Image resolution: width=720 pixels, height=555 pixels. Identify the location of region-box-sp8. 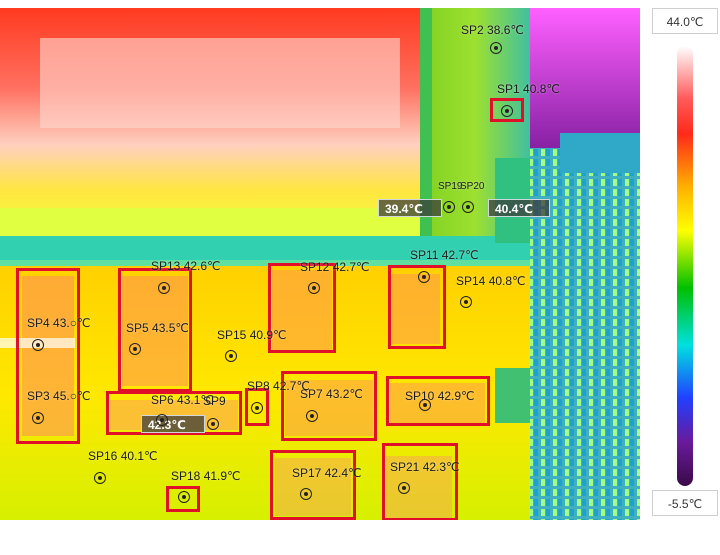
(257, 407).